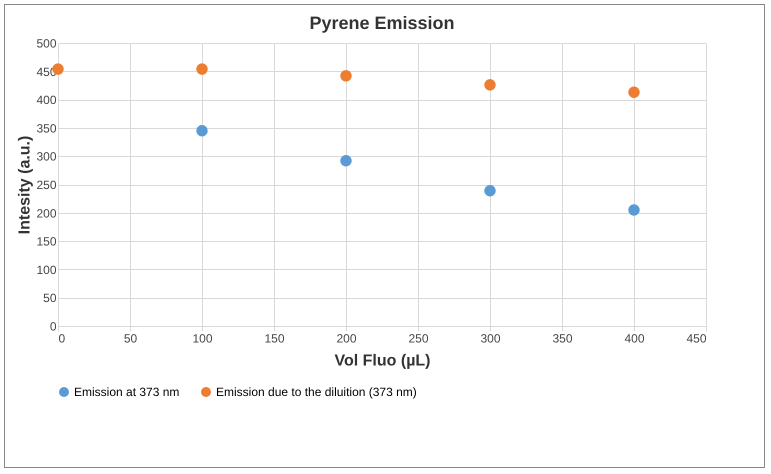  Describe the element at coordinates (346, 339) in the screenshot. I see `x-tick-label: 200` at that location.